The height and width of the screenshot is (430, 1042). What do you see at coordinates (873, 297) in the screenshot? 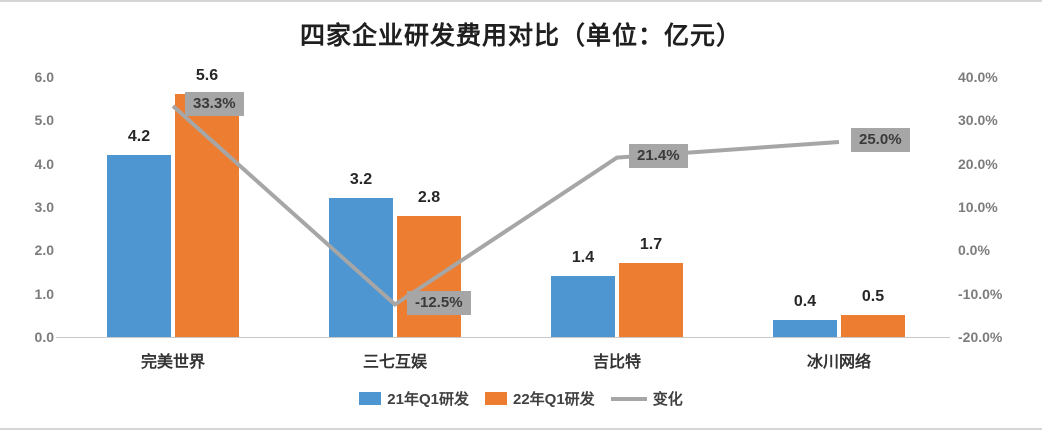
I see `bar-value-label: 0.5` at bounding box center [873, 297].